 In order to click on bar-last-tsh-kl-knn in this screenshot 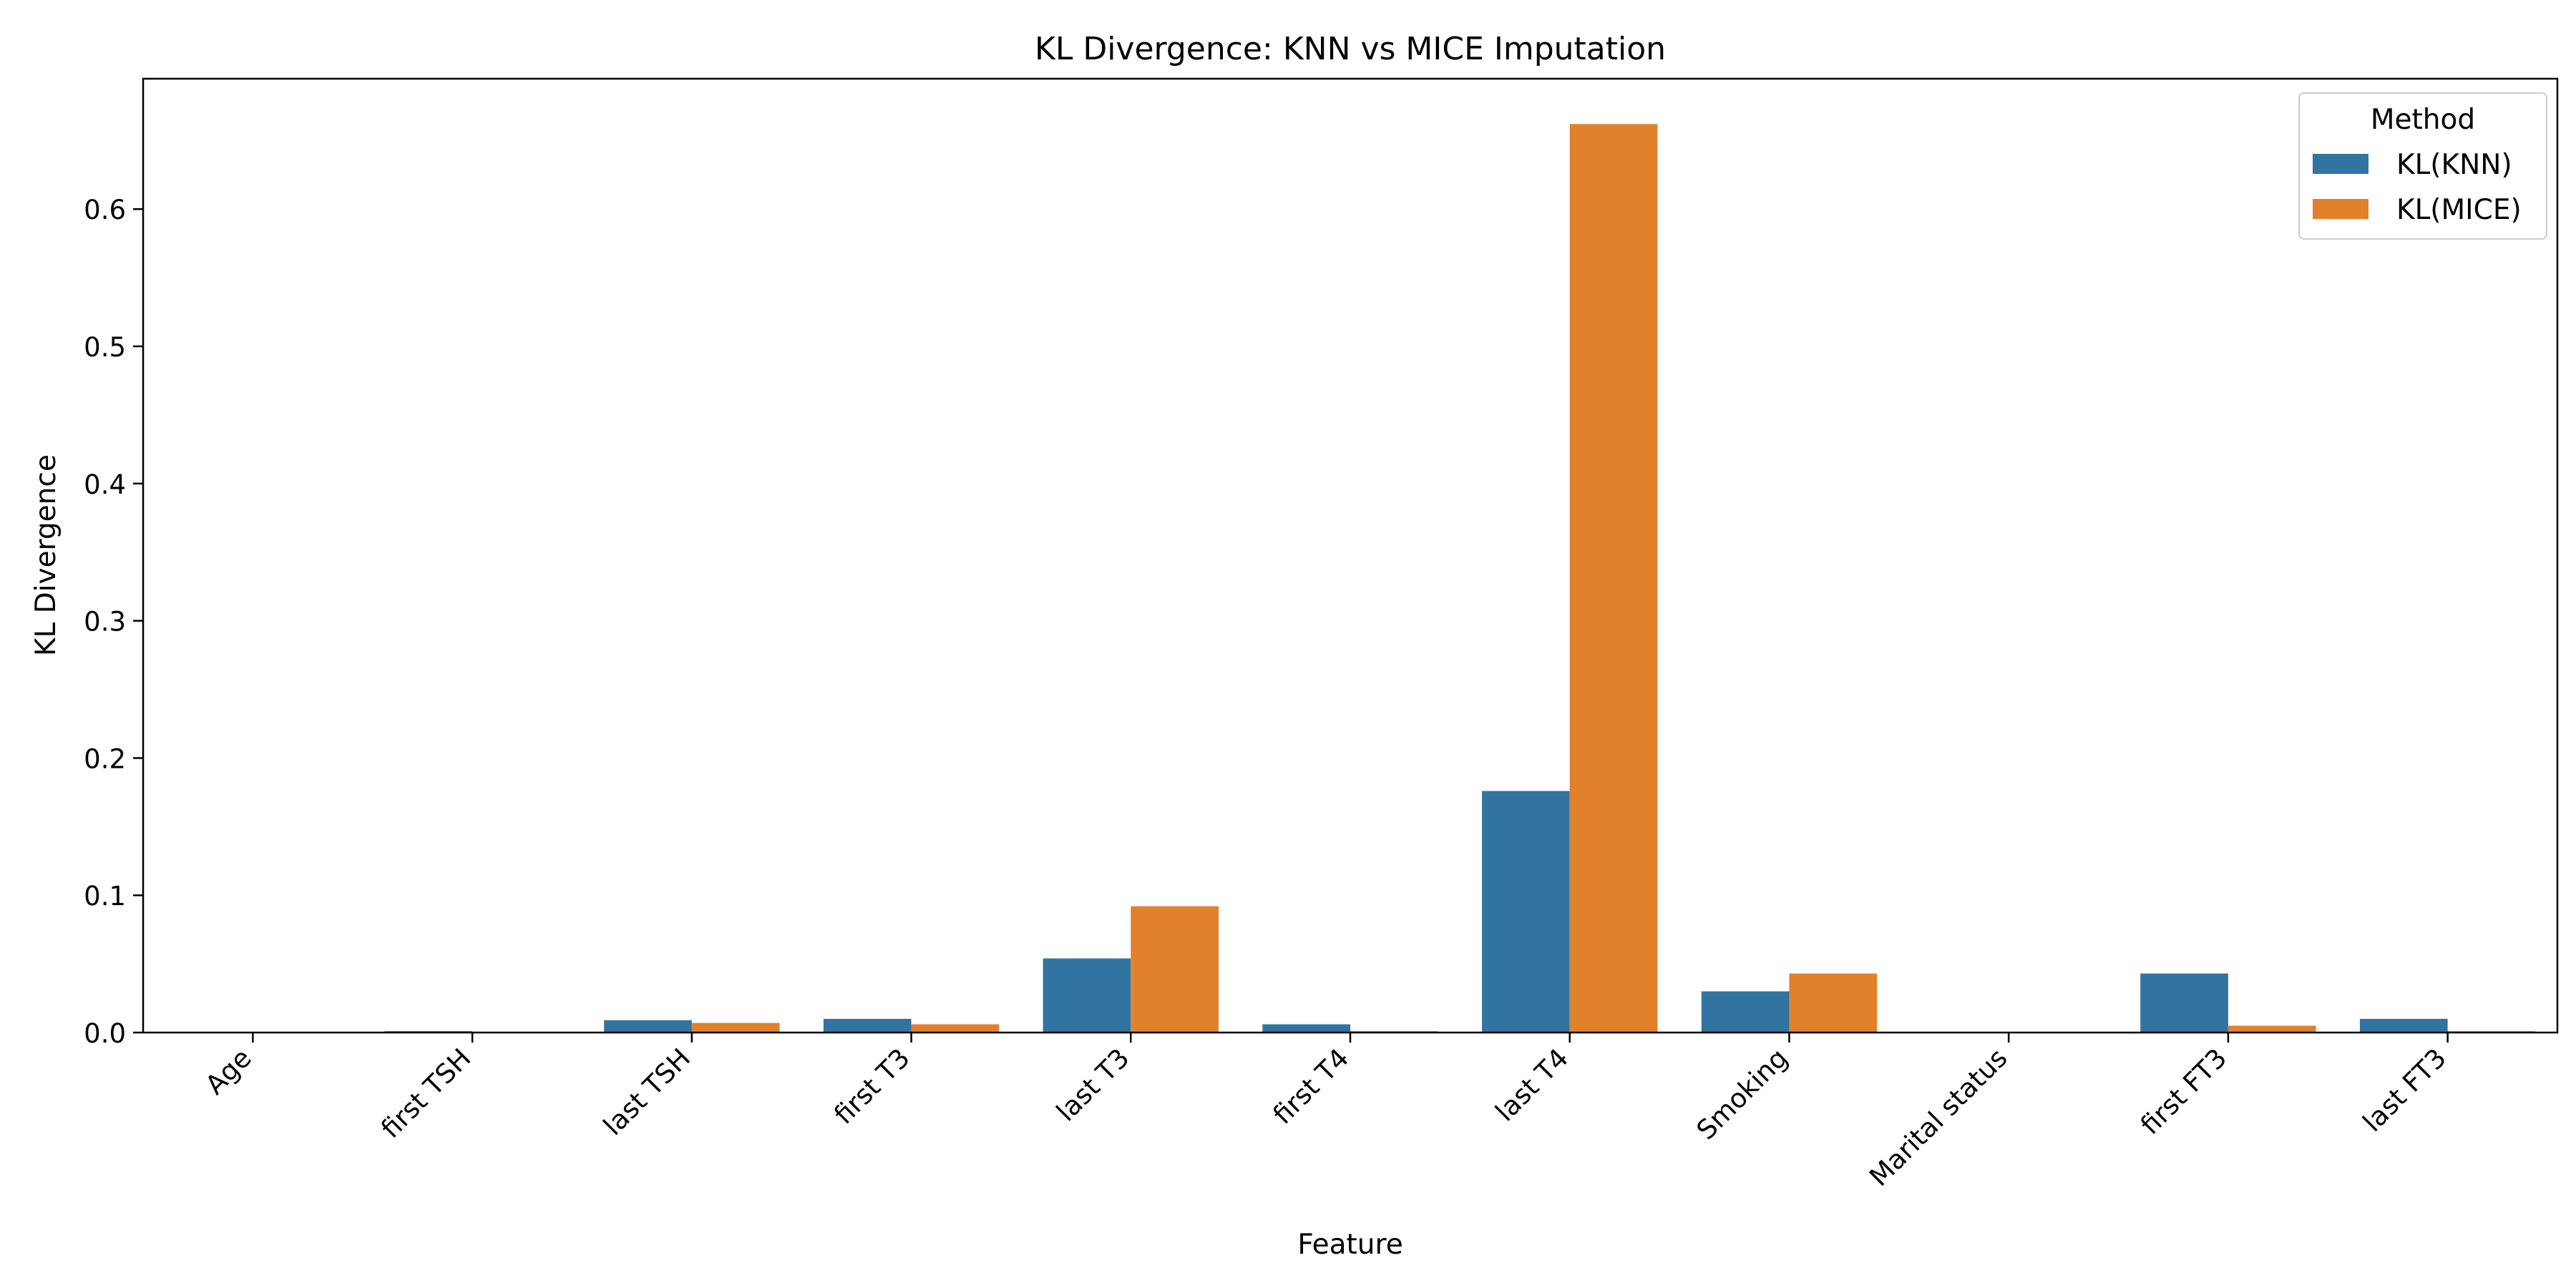, I will do `click(648, 1026)`.